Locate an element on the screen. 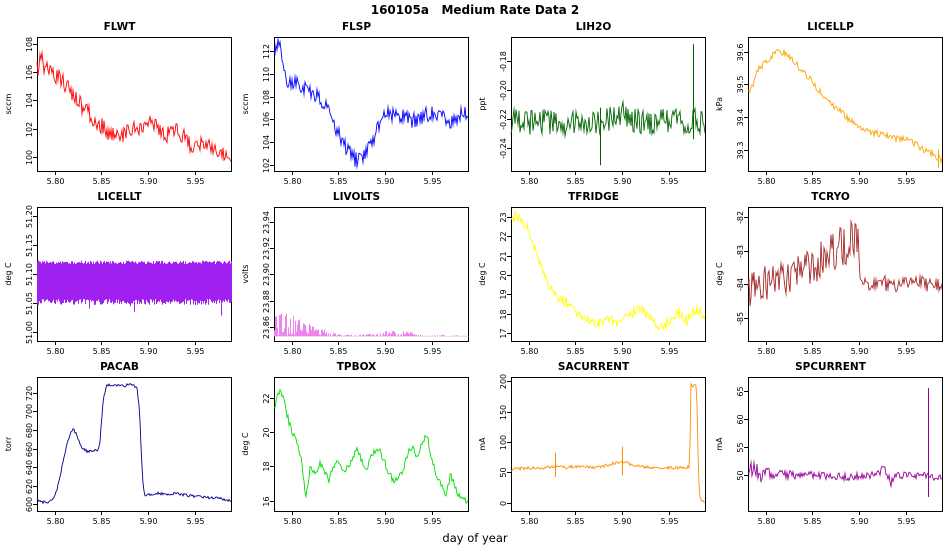 Image resolution: width=950 pixels, height=550 pixels. chart-title-pacab: PACAB is located at coordinates (119, 367).